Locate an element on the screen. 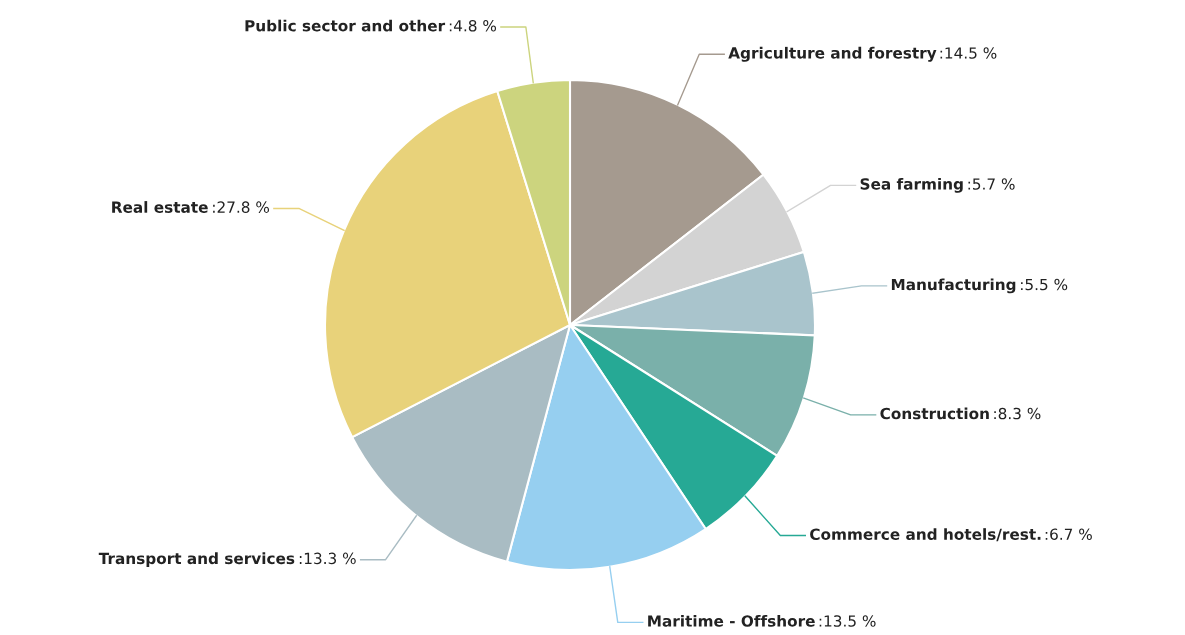 Image resolution: width=1185 pixels, height=635 pixels. data-label: :27.8 % is located at coordinates (241, 207).